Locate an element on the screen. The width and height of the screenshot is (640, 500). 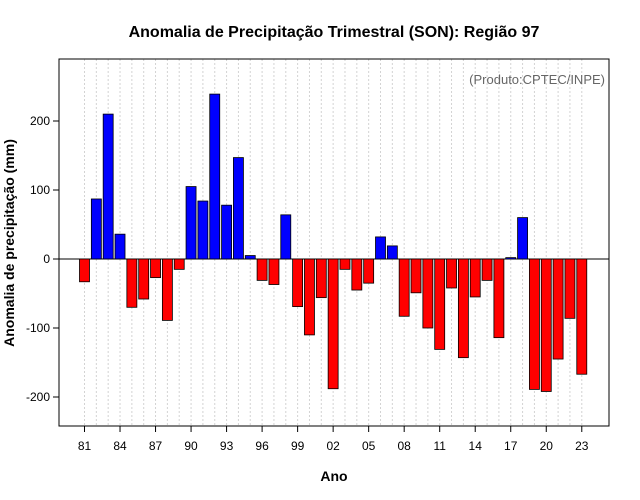
bar-2015 is located at coordinates (487, 269).